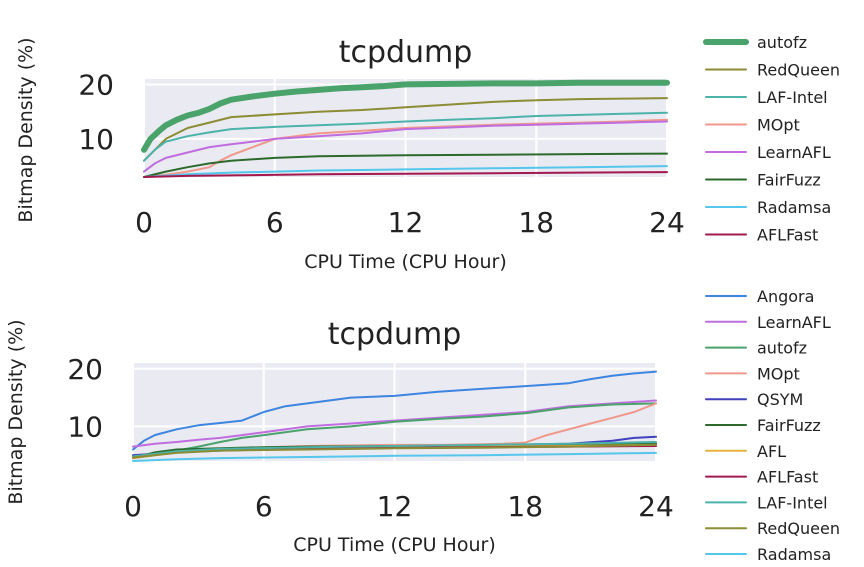 The image size is (864, 567). I want to click on series-line-fairfuzz, so click(405, 165).